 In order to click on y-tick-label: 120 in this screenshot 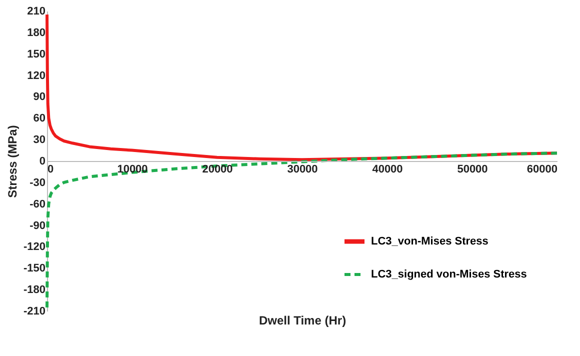, I will do `click(36, 76)`.